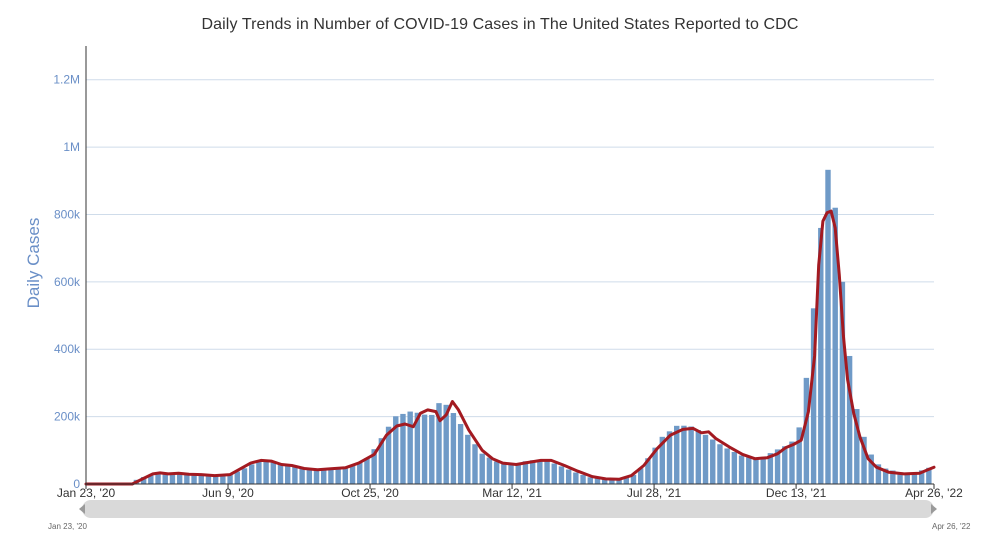 The image size is (1000, 546). I want to click on y-tick-label: 800k, so click(67, 214).